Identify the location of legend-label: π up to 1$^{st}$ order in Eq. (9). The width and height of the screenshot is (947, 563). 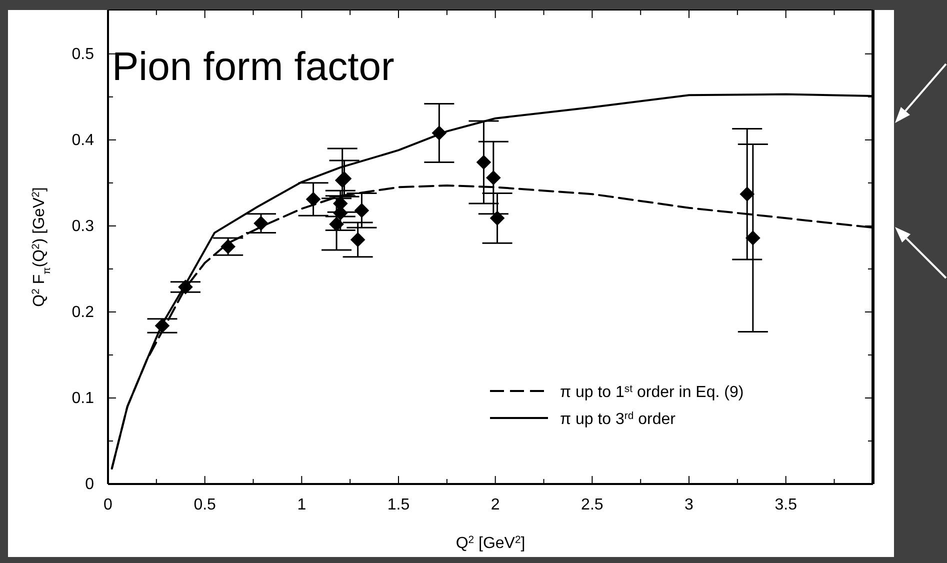
(652, 392).